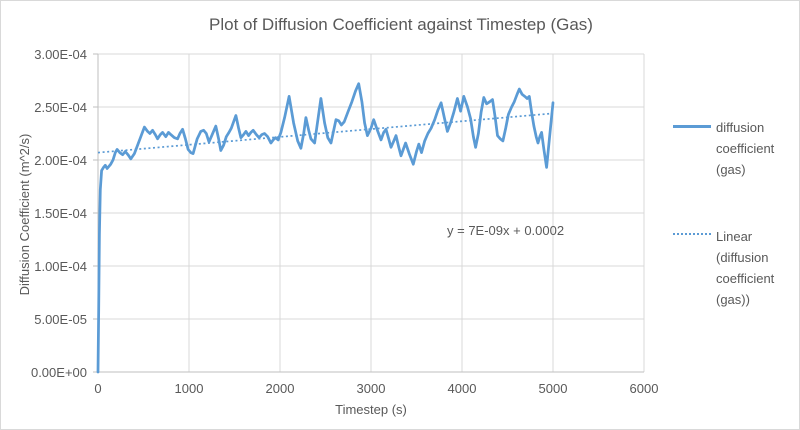  I want to click on legend-series-line-sample, so click(692, 126).